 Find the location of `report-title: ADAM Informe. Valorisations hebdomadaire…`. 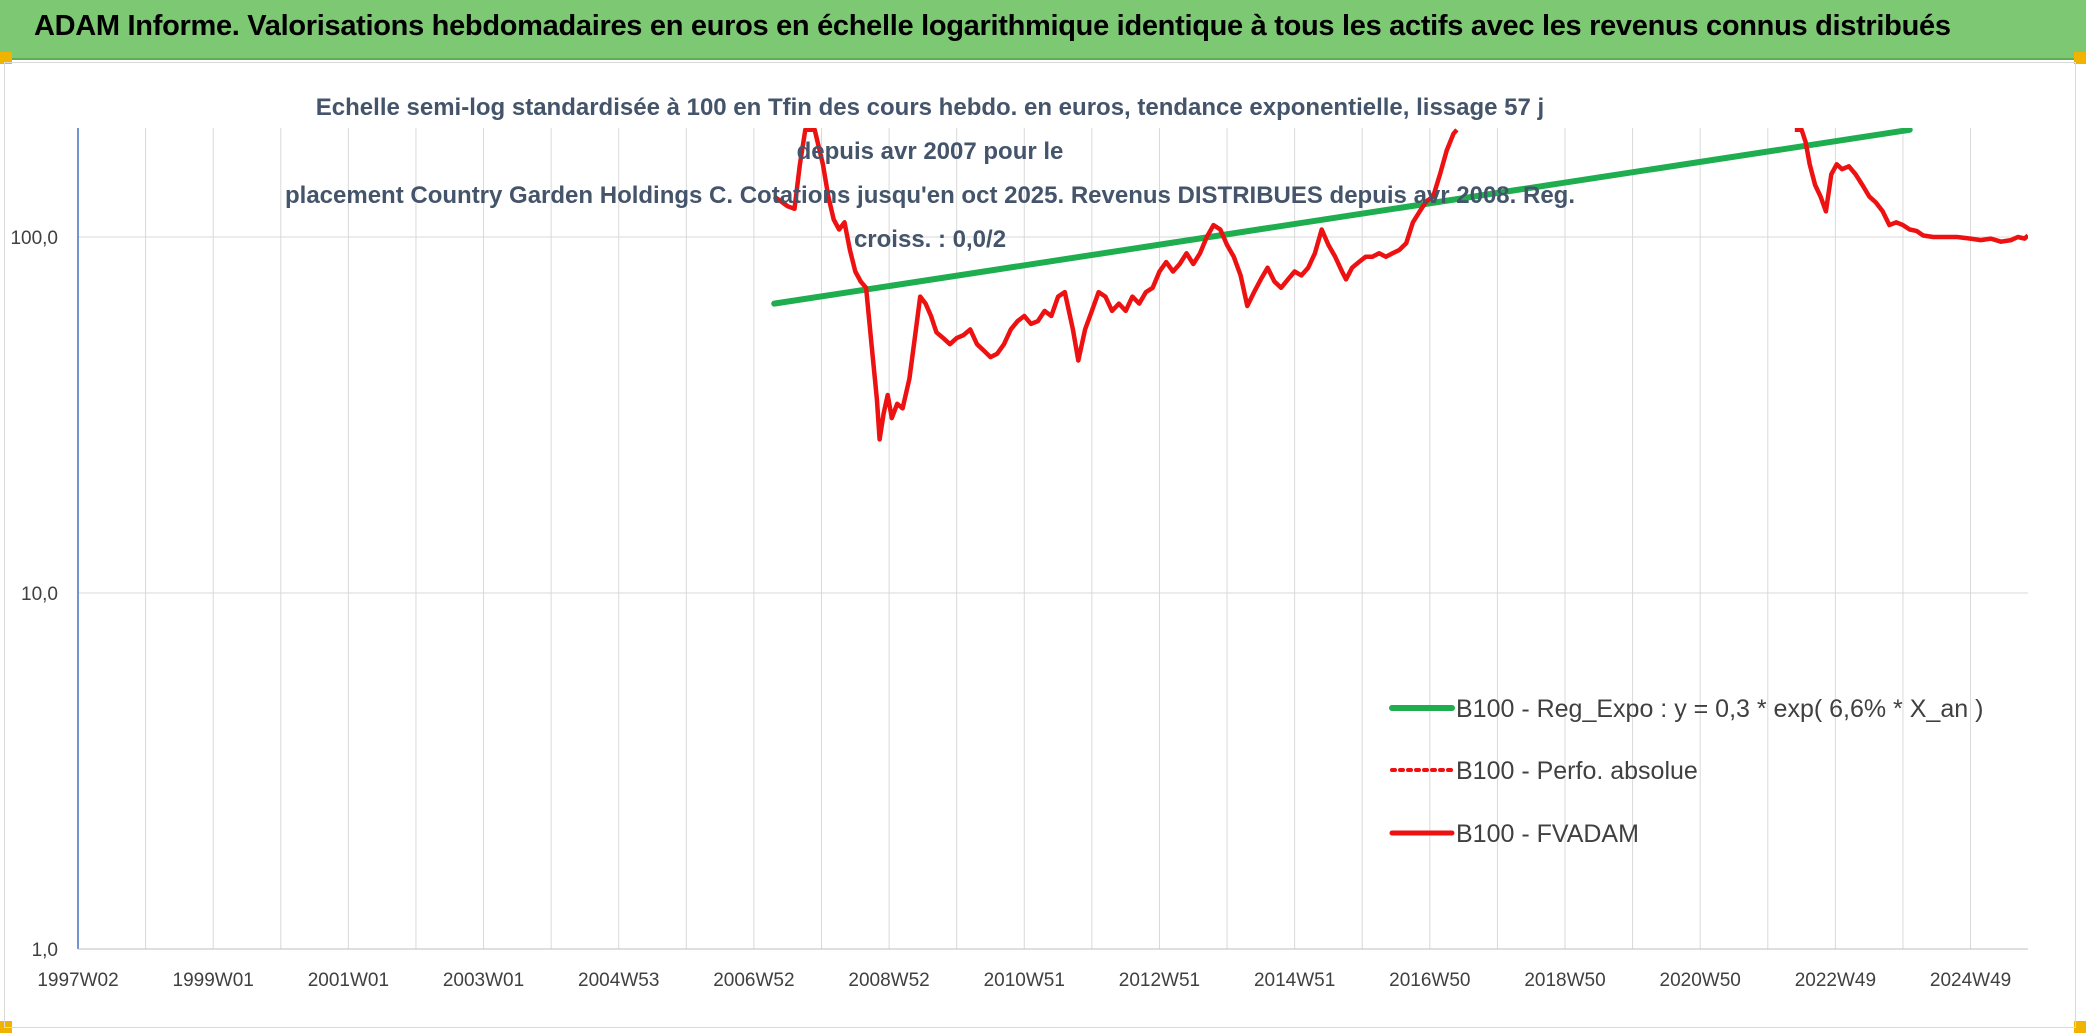

report-title: ADAM Informe. Valorisations hebdomadaire… is located at coordinates (992, 26).